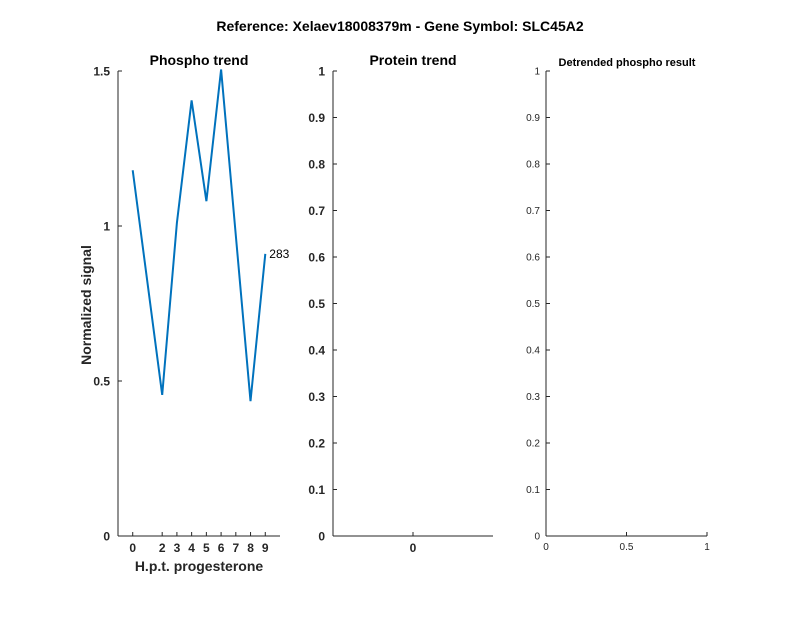 This screenshot has width=800, height=618. What do you see at coordinates (199, 235) in the screenshot?
I see `series-line` at bounding box center [199, 235].